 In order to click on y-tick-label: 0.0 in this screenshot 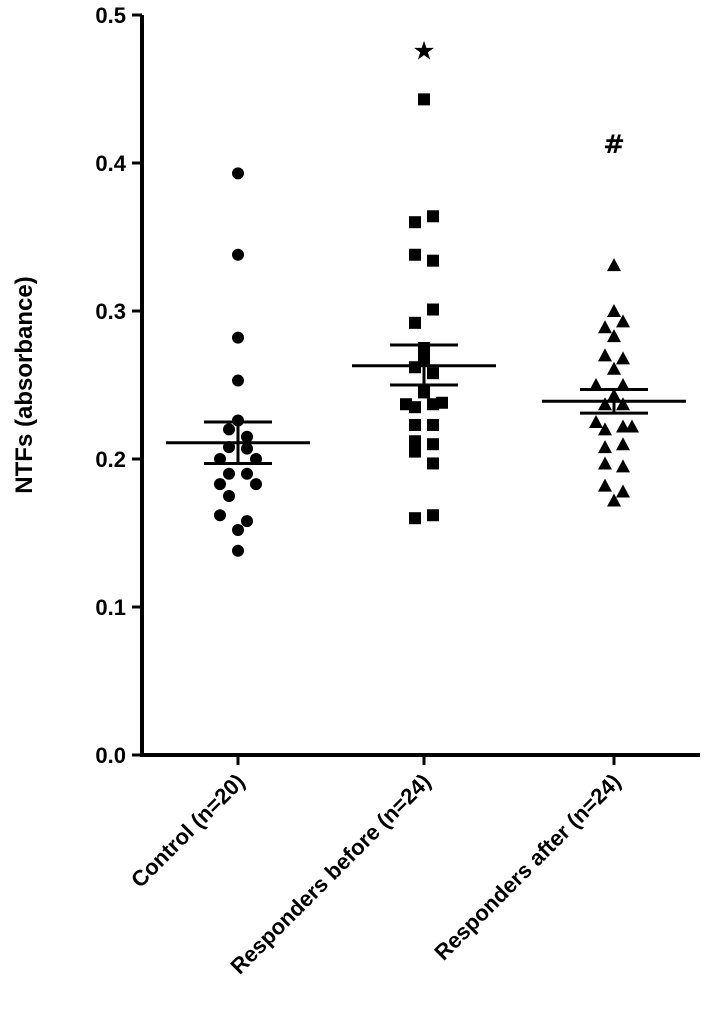, I will do `click(110, 755)`.